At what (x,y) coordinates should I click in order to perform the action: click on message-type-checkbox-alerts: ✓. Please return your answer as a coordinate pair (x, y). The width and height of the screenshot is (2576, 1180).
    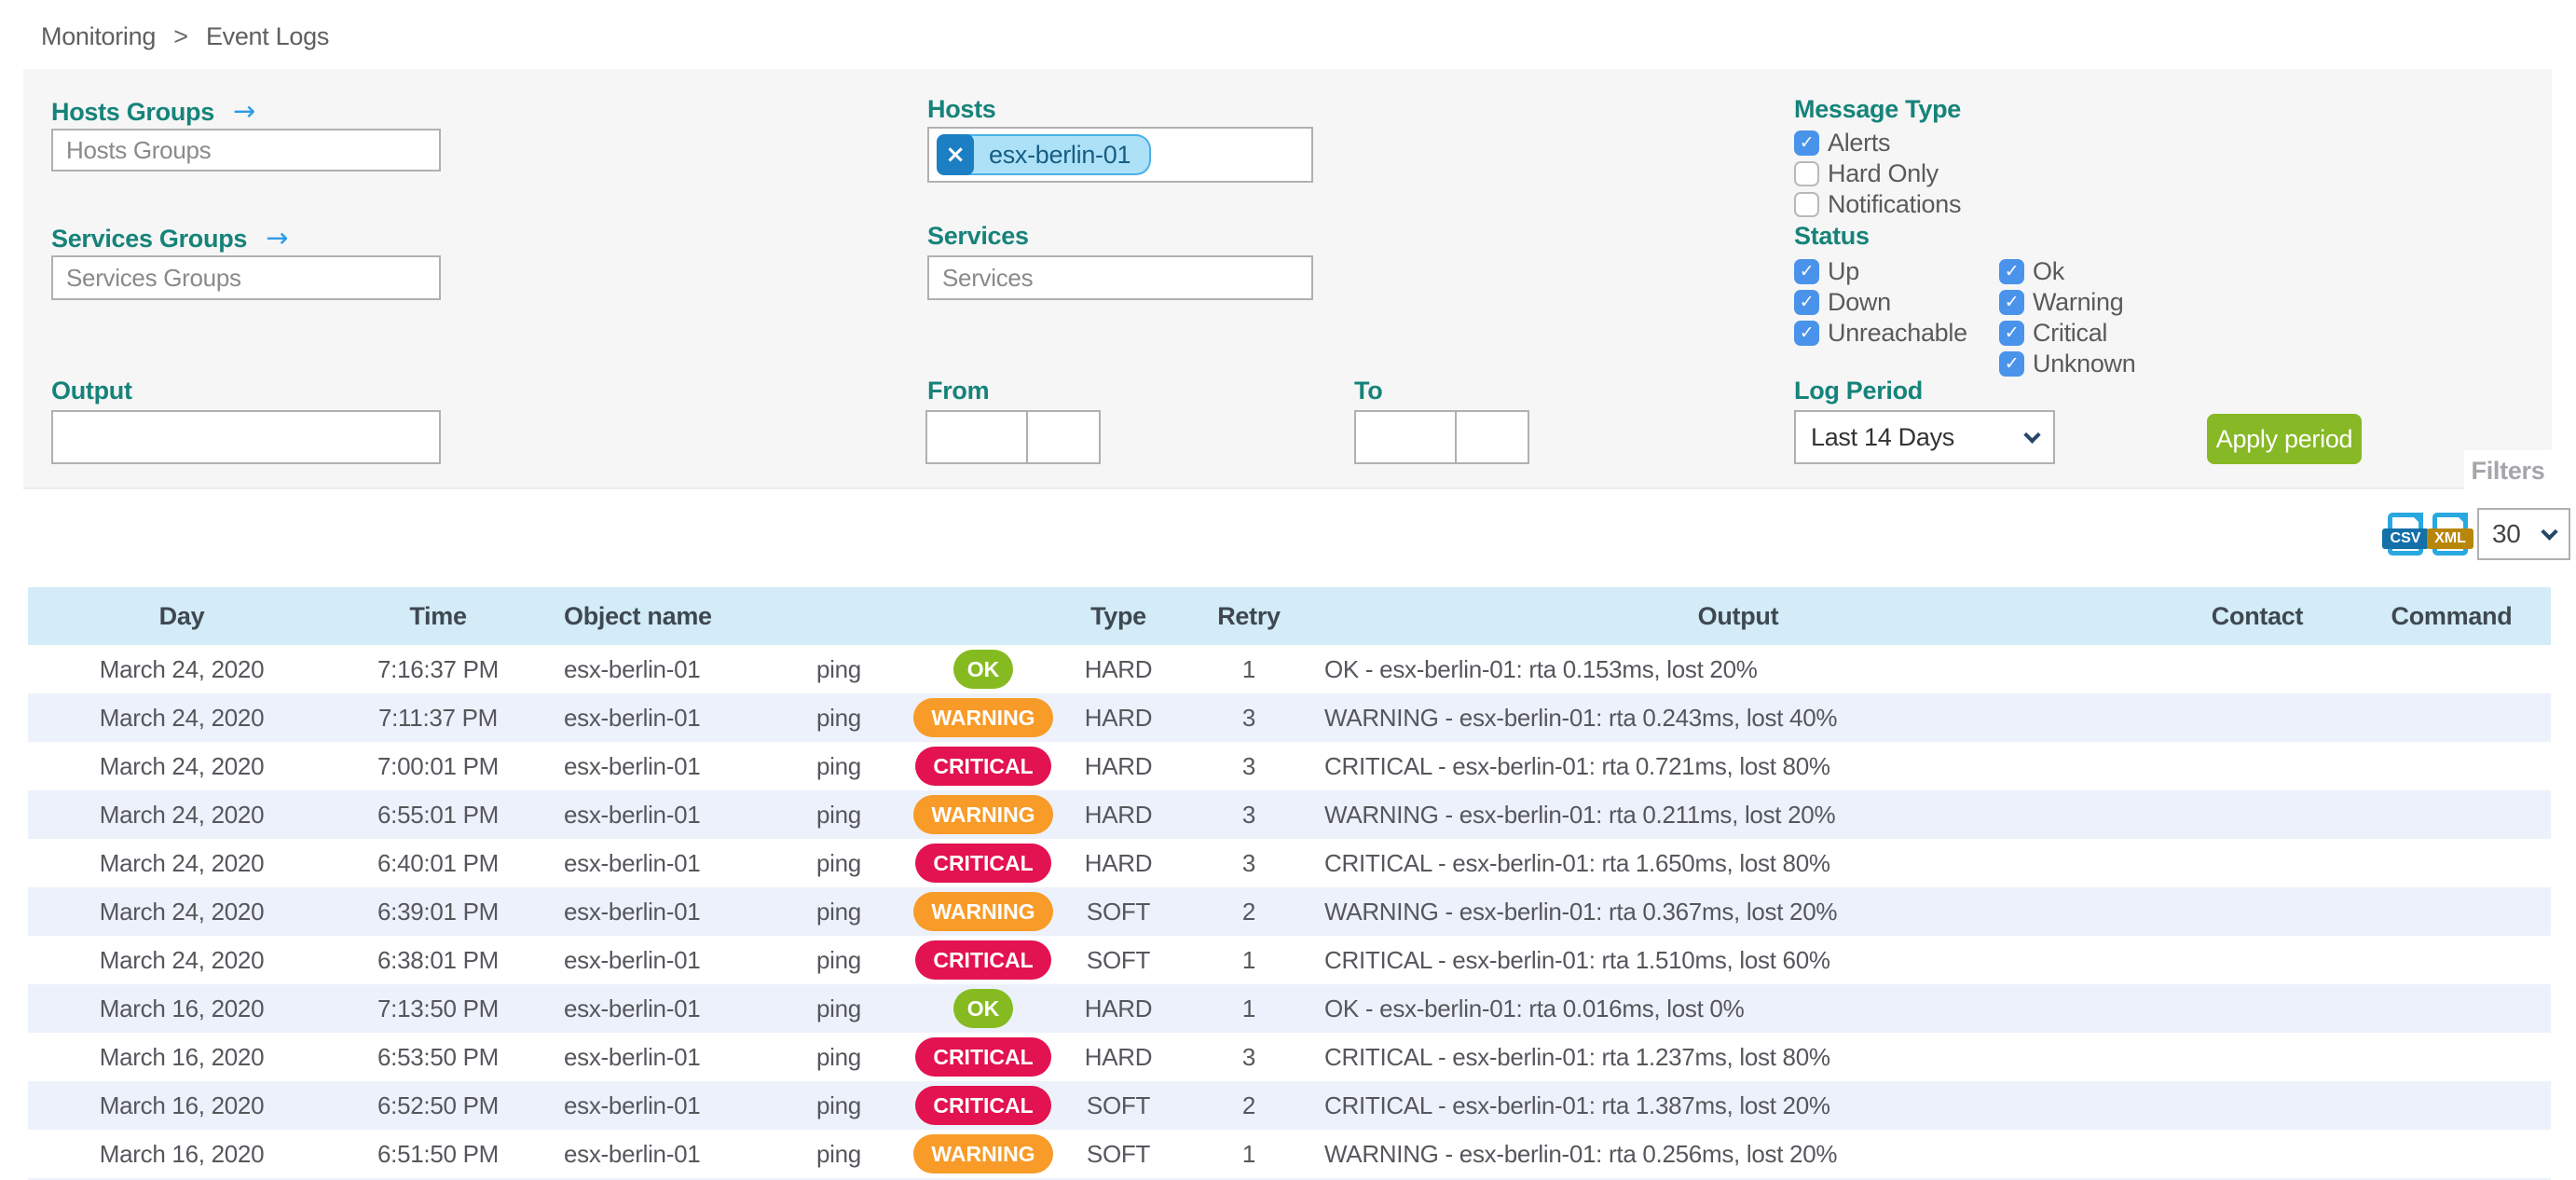
    Looking at the image, I should click on (1806, 143).